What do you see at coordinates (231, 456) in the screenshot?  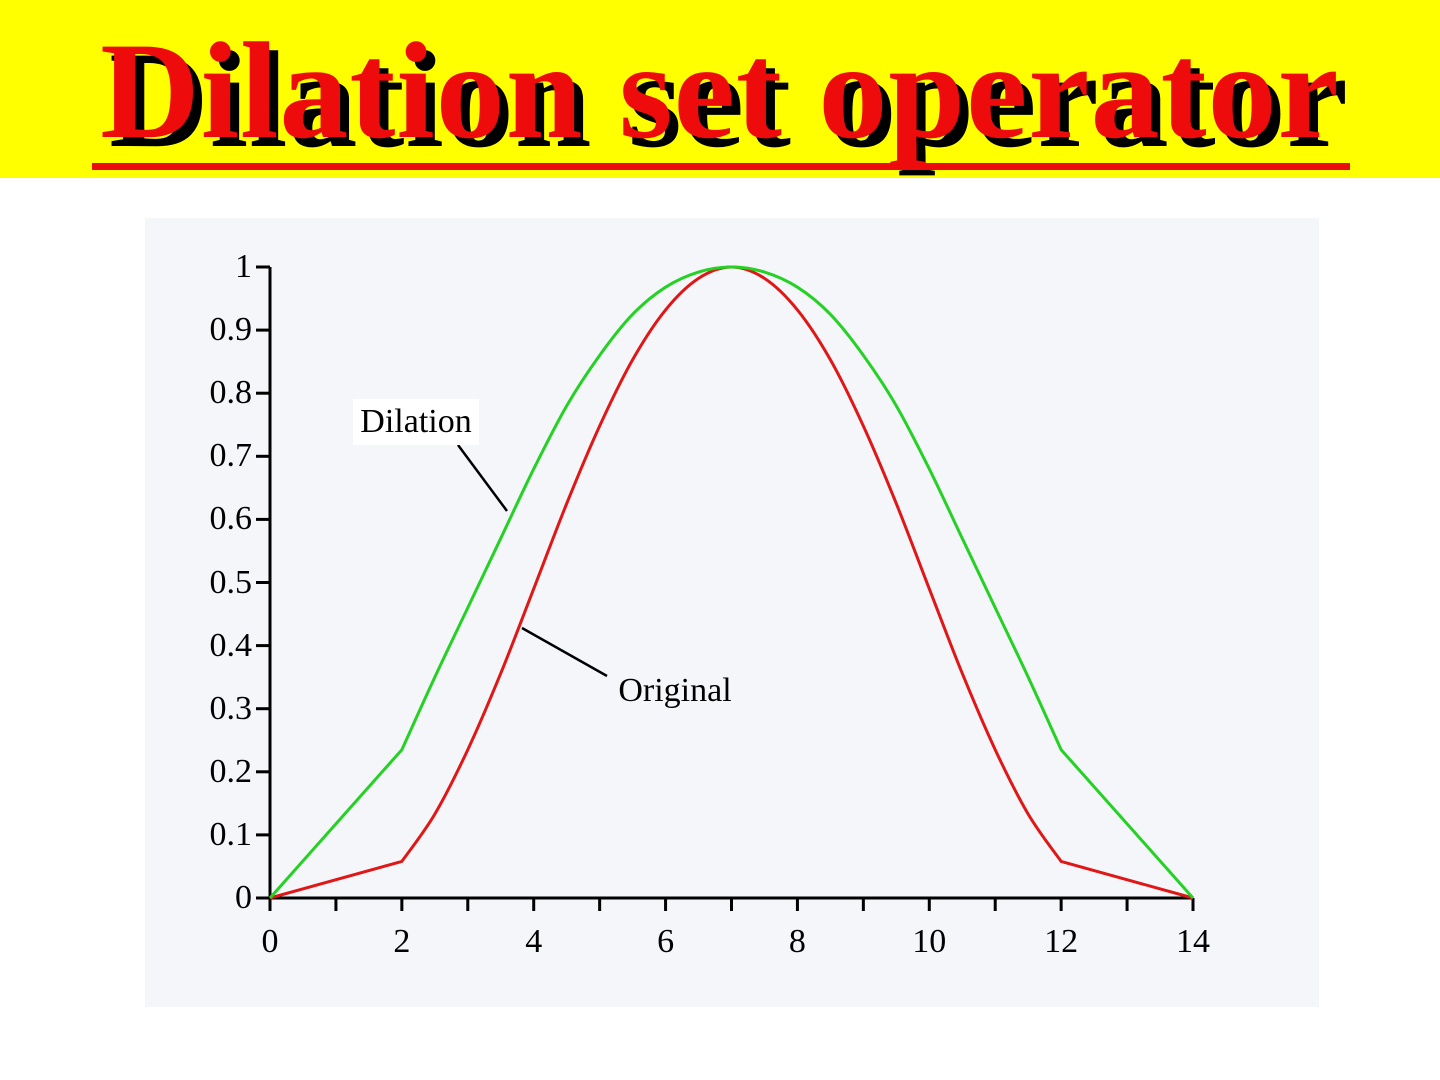 I see `y-tick-label: 0.7` at bounding box center [231, 456].